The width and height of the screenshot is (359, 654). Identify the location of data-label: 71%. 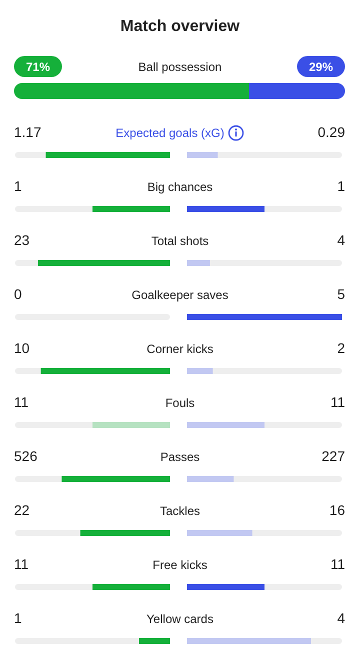
(38, 67).